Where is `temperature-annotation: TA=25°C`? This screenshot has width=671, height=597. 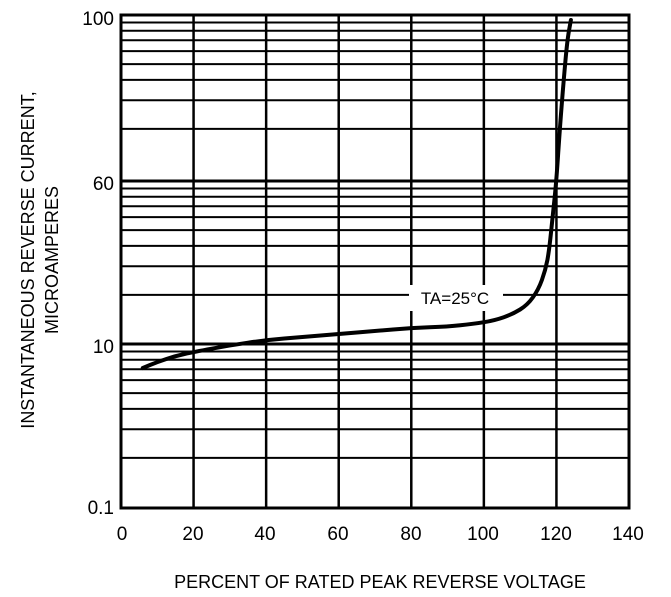
temperature-annotation: TA=25°C is located at coordinates (455, 298).